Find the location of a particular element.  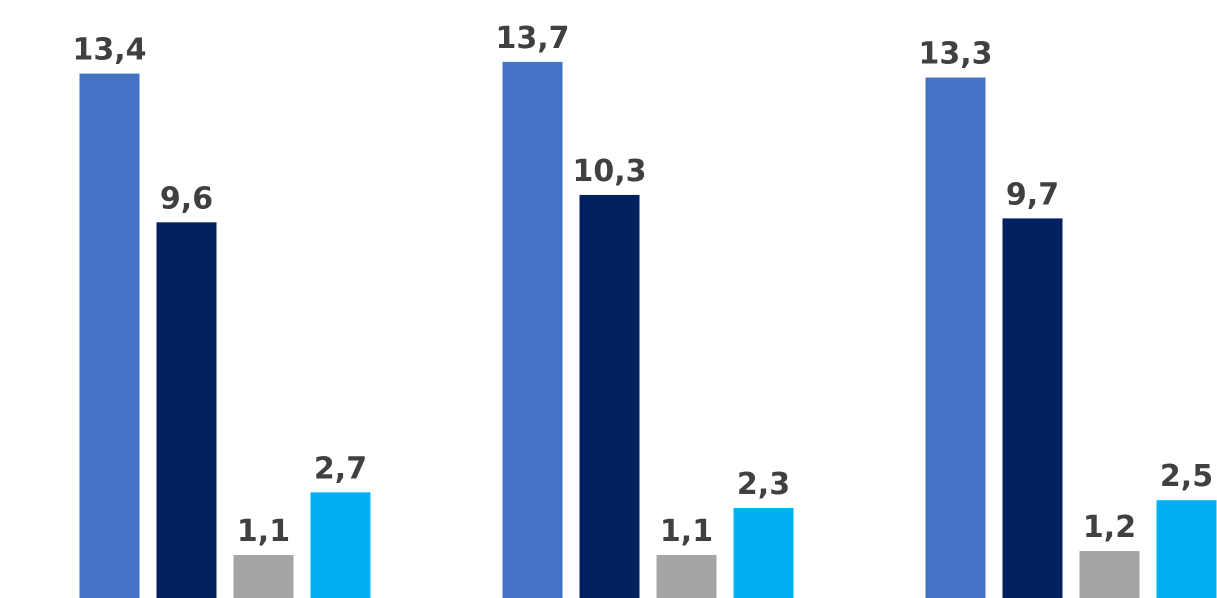

value-label: 10,3 is located at coordinates (609, 171).